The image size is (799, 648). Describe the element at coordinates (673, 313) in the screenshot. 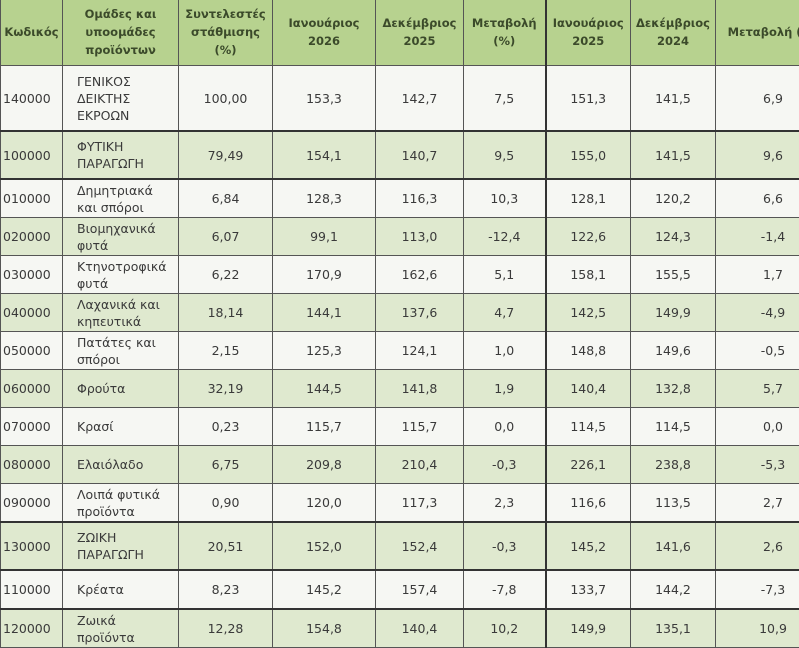

I see `cell-dec-2024: 149,9` at that location.